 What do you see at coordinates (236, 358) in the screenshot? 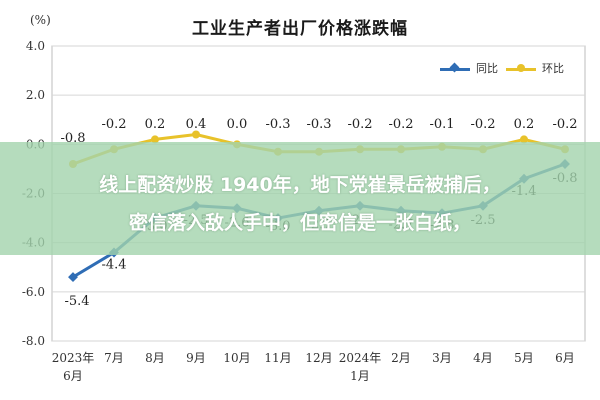
I see `x-tick-label: 10月` at bounding box center [236, 358].